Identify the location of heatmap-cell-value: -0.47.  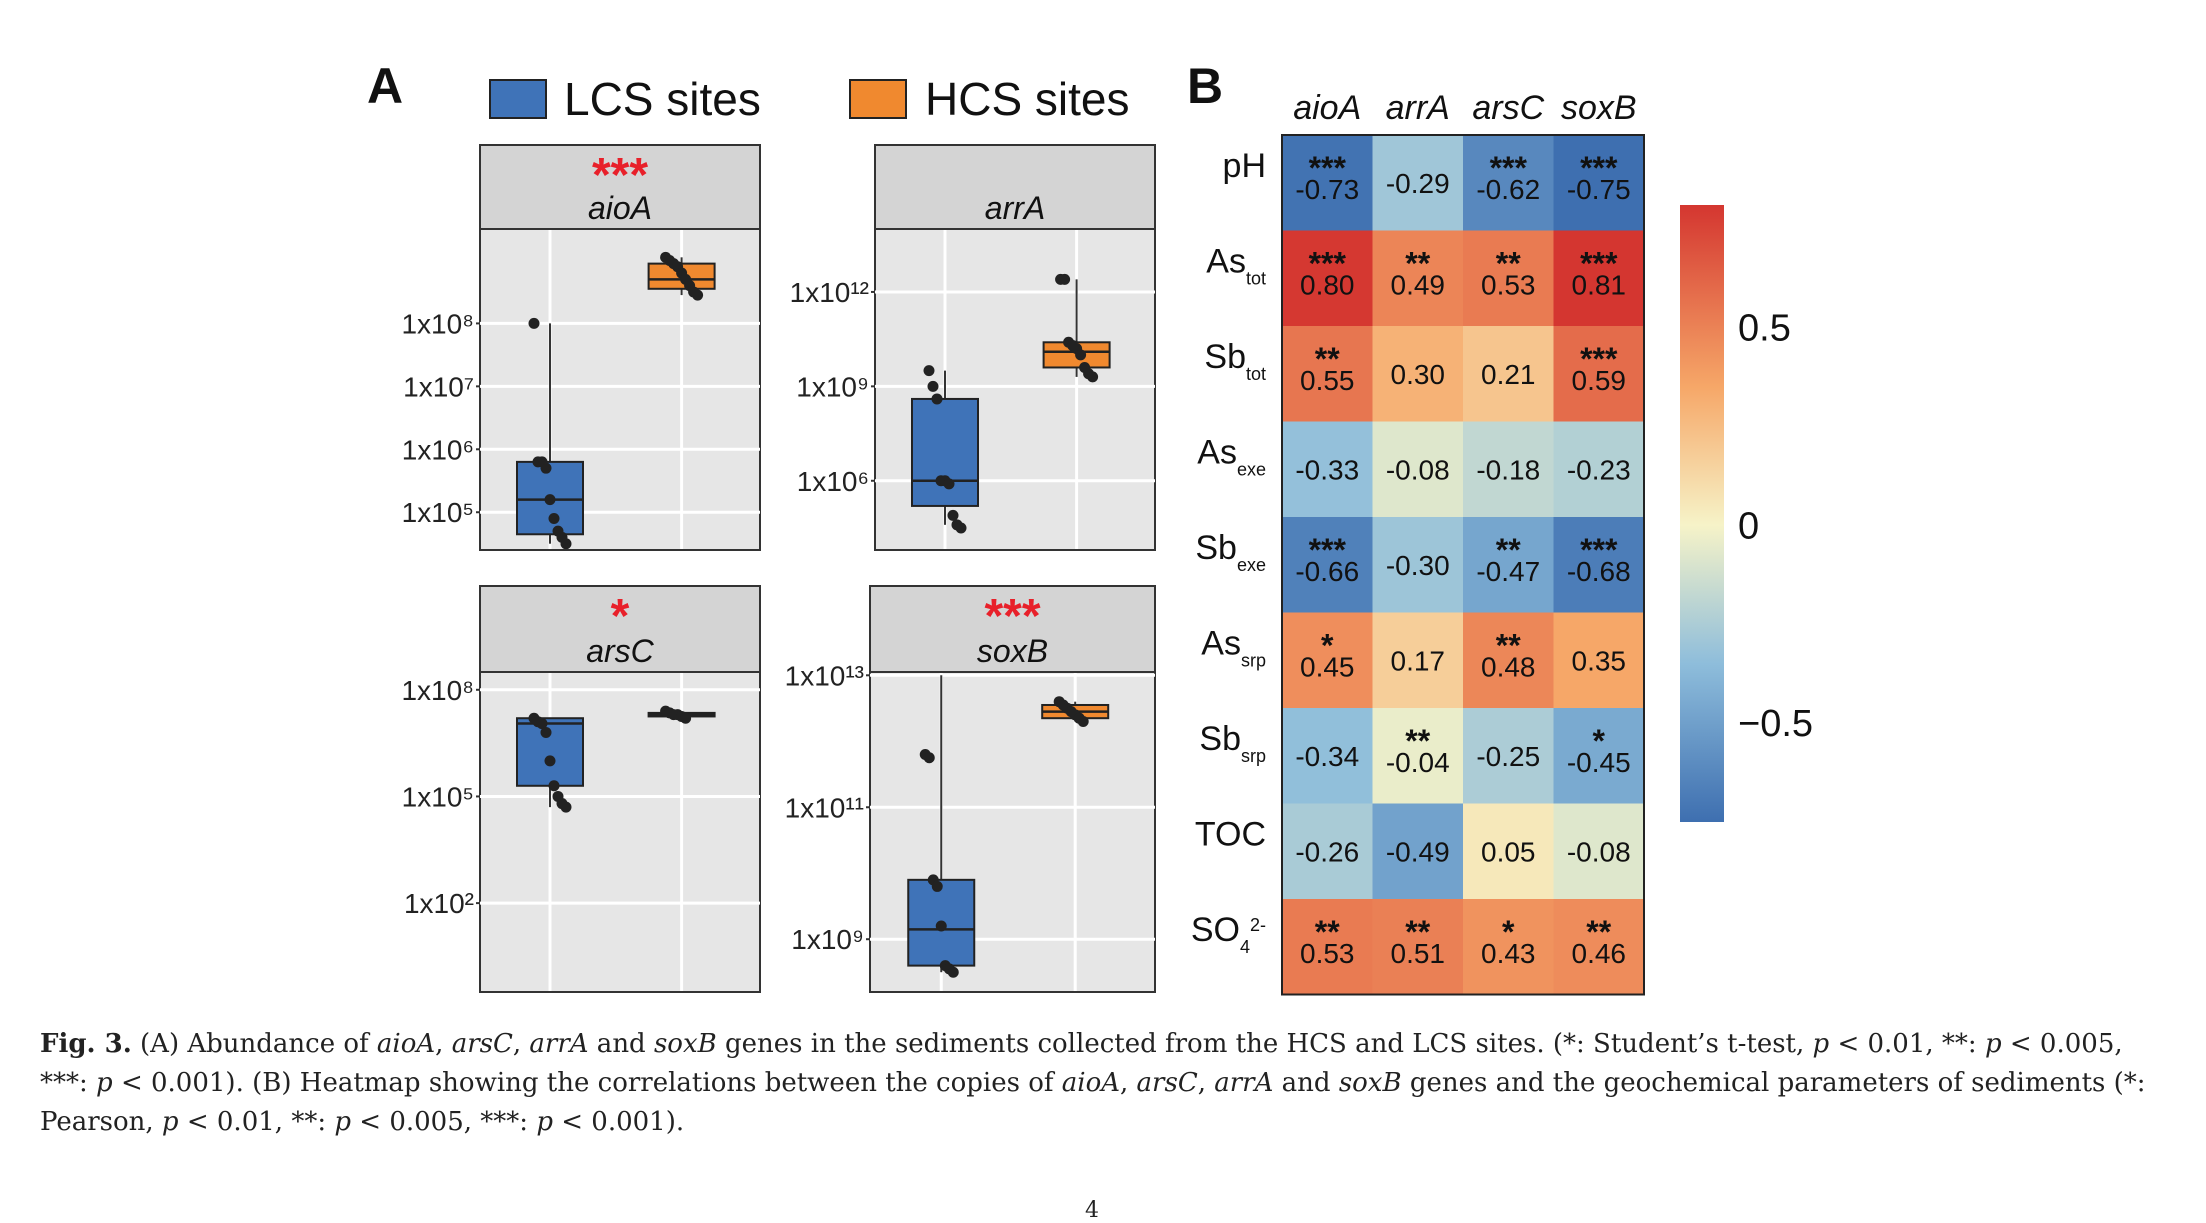
(1508, 571).